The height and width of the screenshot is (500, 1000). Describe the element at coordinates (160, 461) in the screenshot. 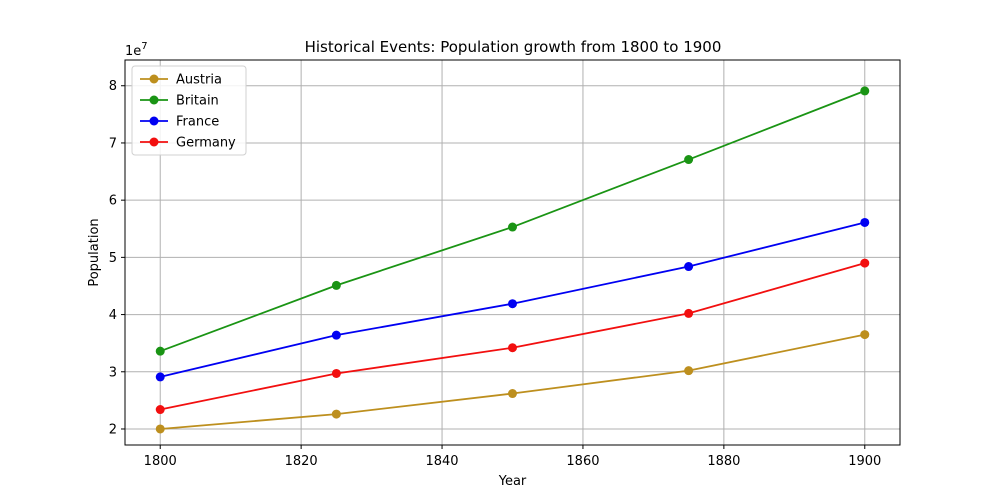

I see `x-tick-label: 1800` at that location.